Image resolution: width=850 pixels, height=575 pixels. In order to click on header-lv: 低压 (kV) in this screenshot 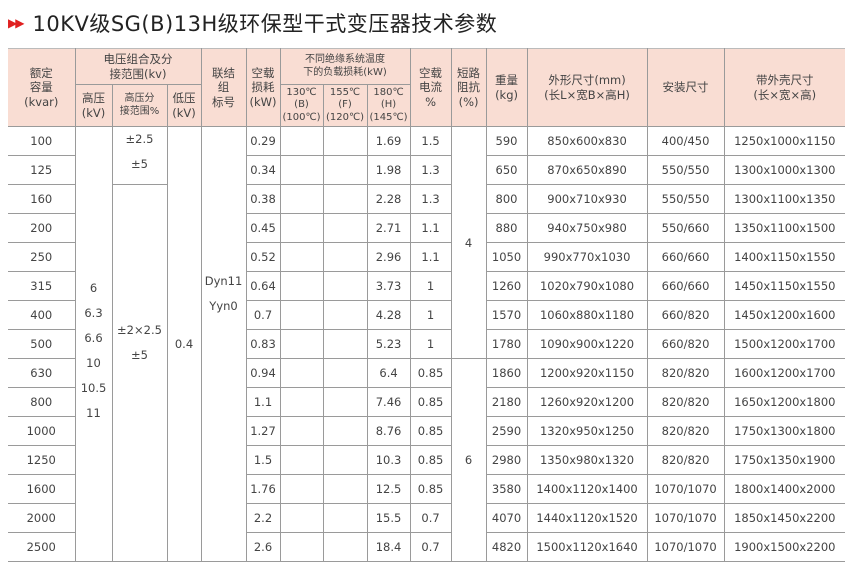, I will do `click(184, 105)`.